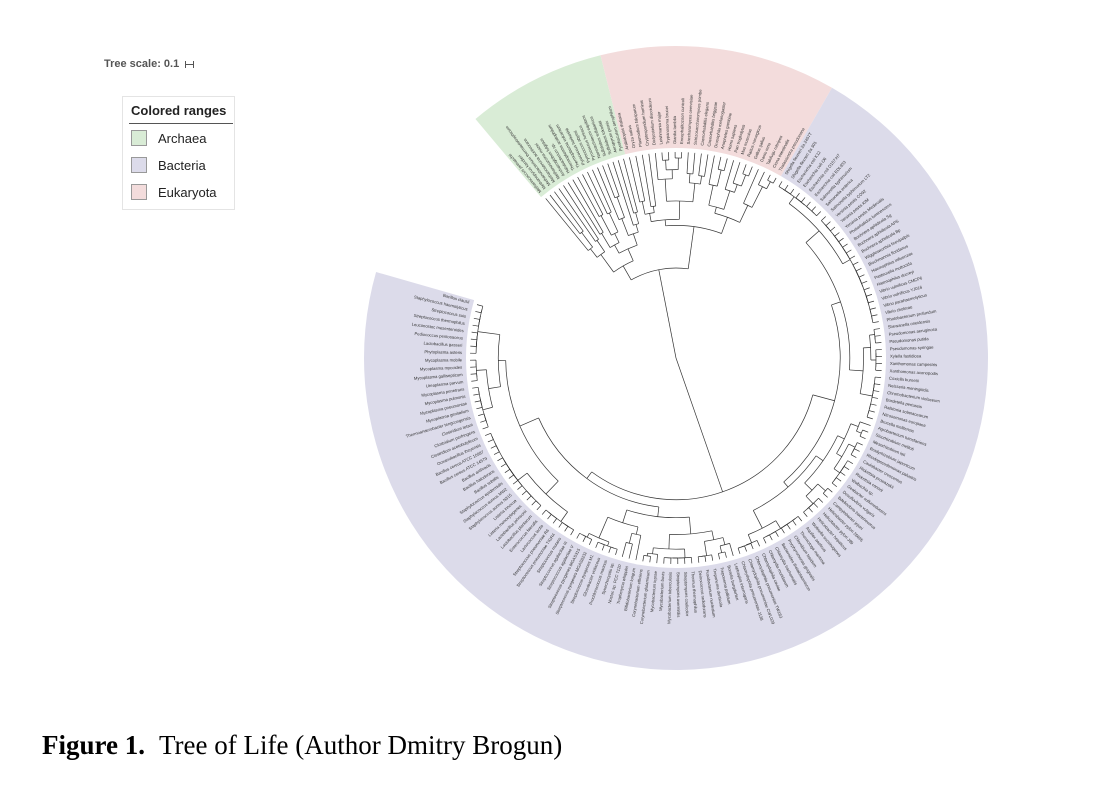 The image size is (1094, 800). What do you see at coordinates (904, 380) in the screenshot?
I see `leaf-label: Coxiella burnetii` at bounding box center [904, 380].